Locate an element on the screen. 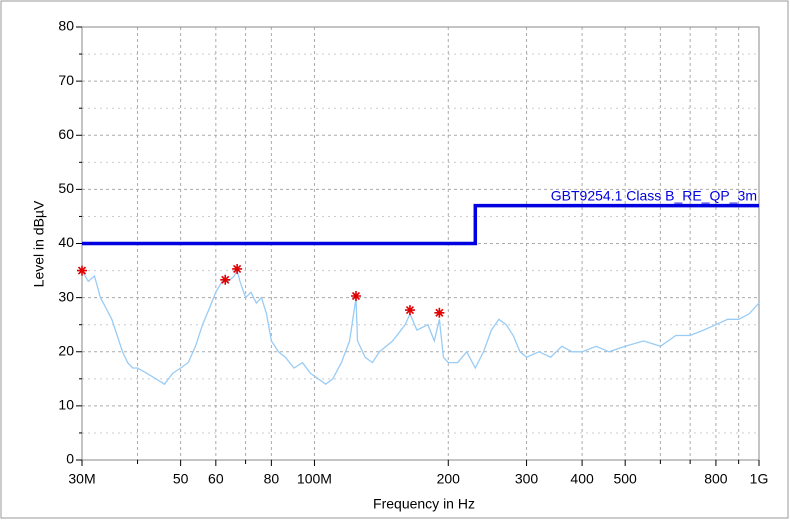 This screenshot has width=790, height=525. y-tick-label: 0 is located at coordinates (70, 459).